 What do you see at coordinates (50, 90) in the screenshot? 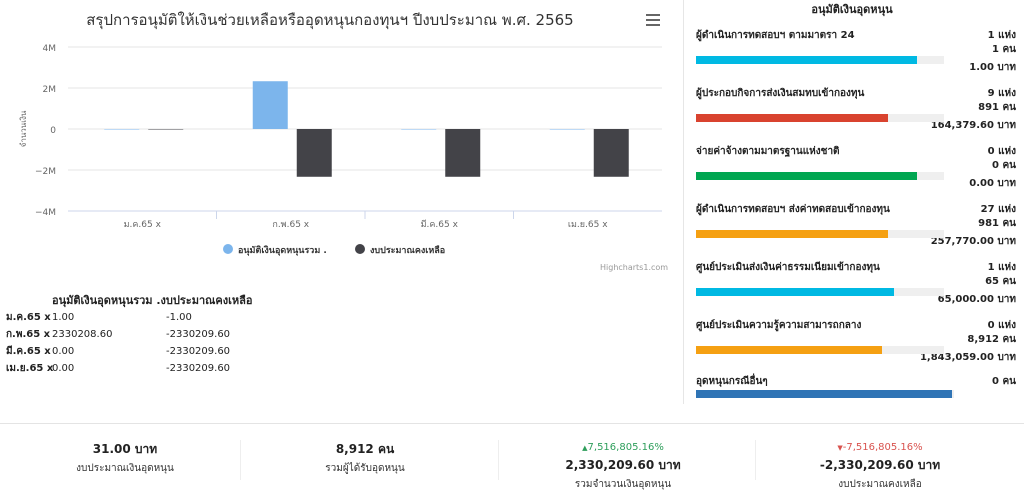
I see `y-tick-label: 2M` at bounding box center [50, 90].